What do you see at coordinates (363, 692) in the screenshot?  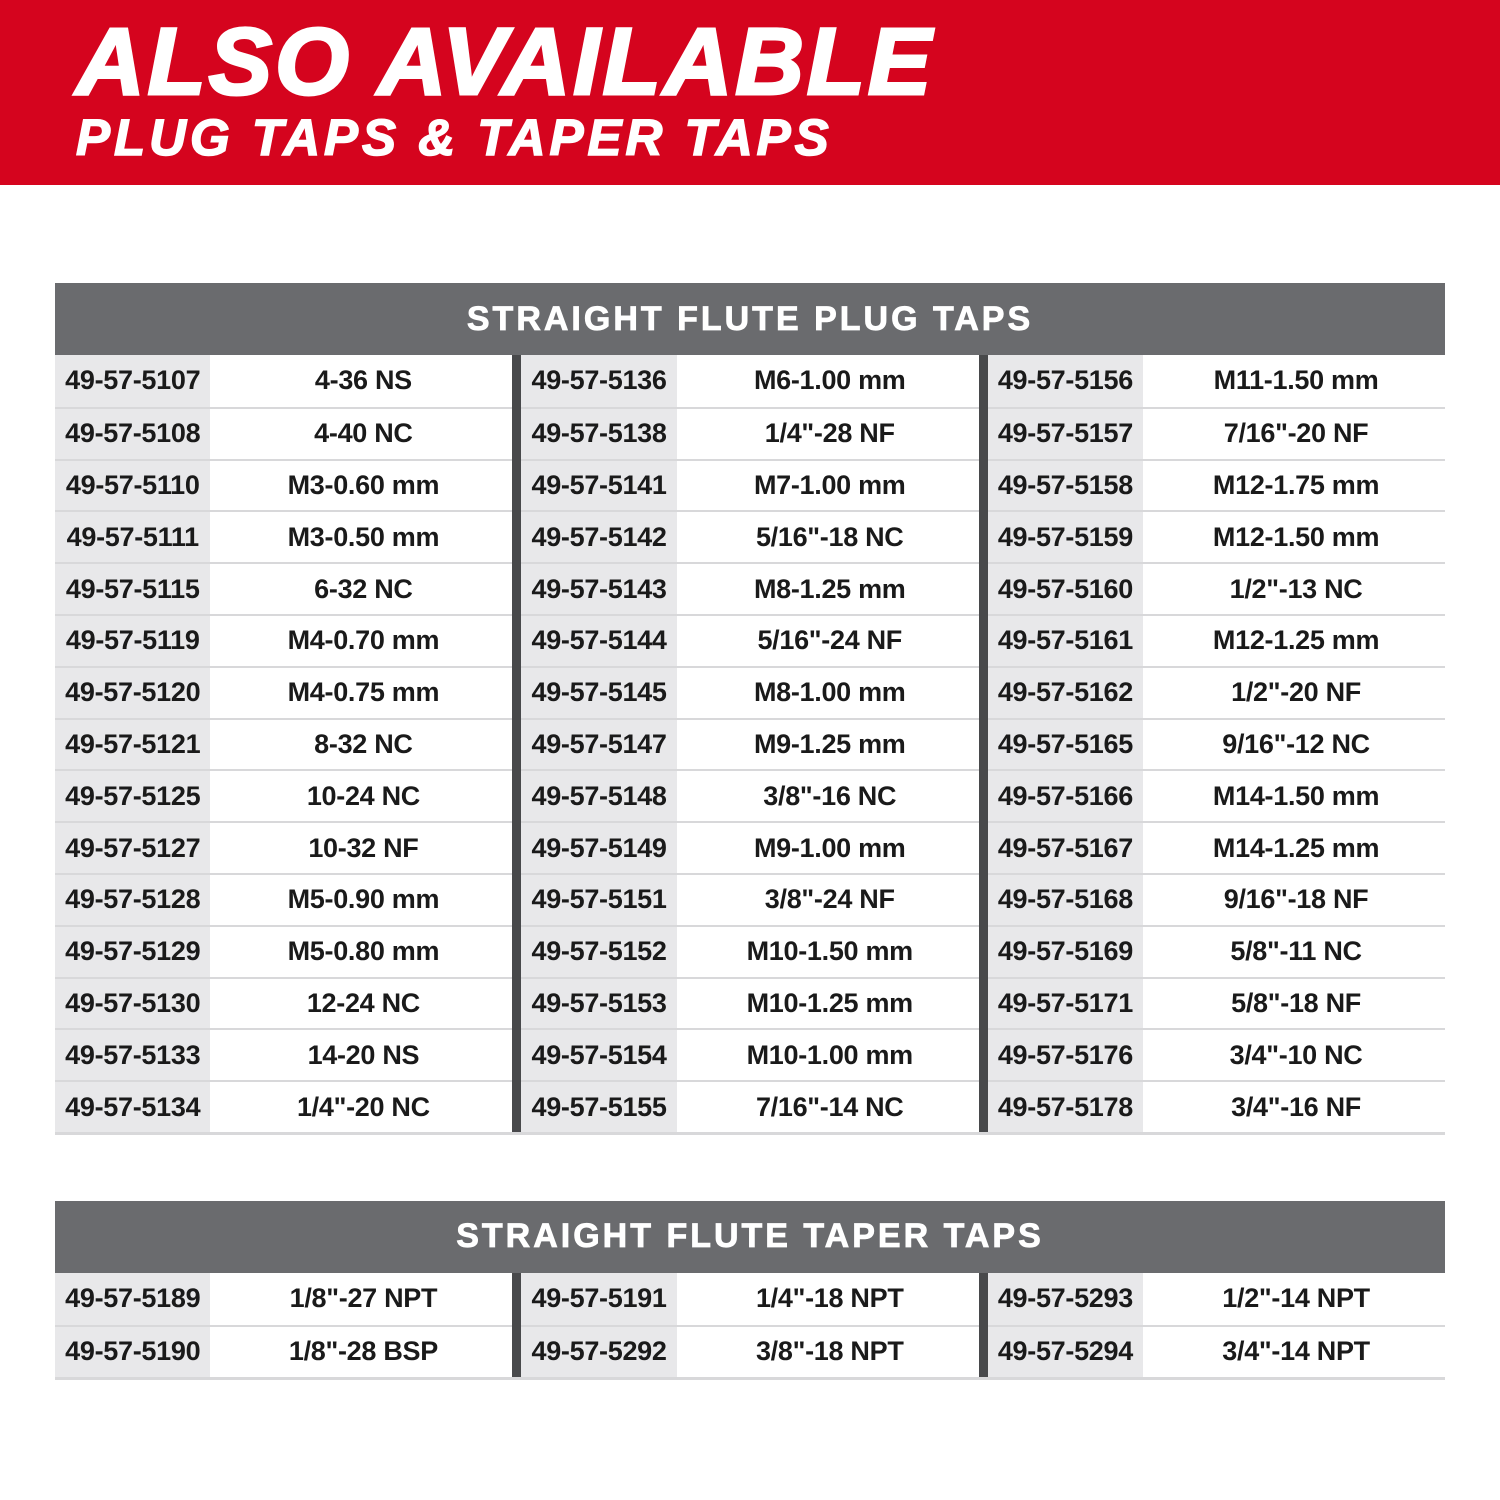 I see `thread-size-cell: M4-0.75 mm` at bounding box center [363, 692].